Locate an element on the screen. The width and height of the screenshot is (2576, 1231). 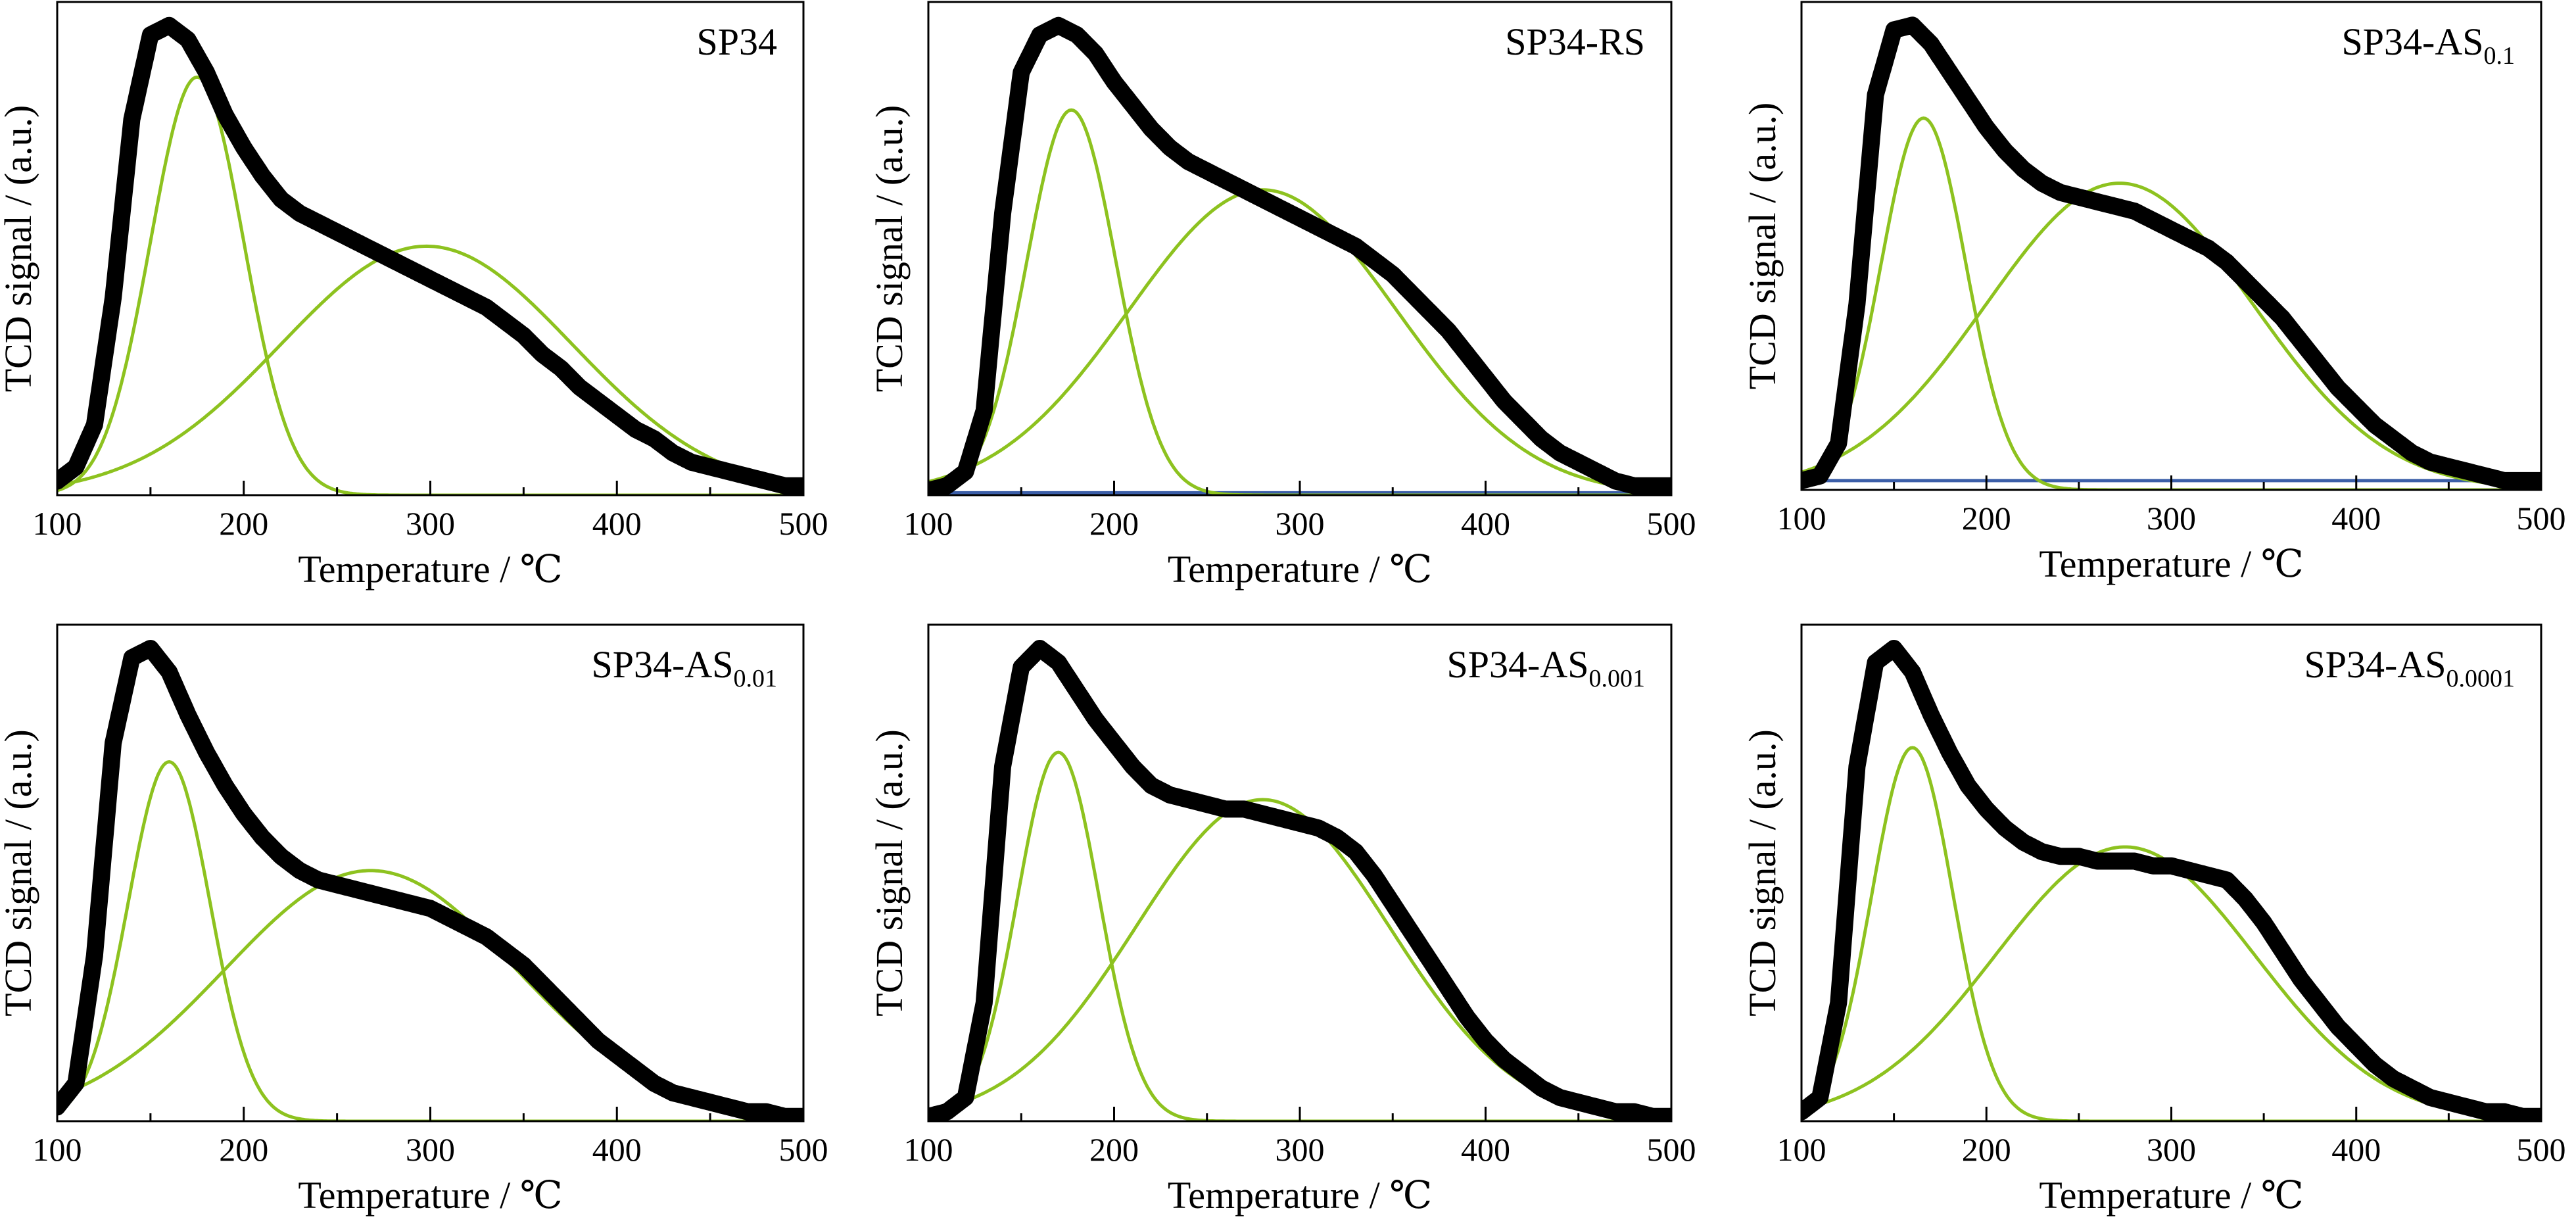
panel-title: SP34-RS is located at coordinates (1575, 41).